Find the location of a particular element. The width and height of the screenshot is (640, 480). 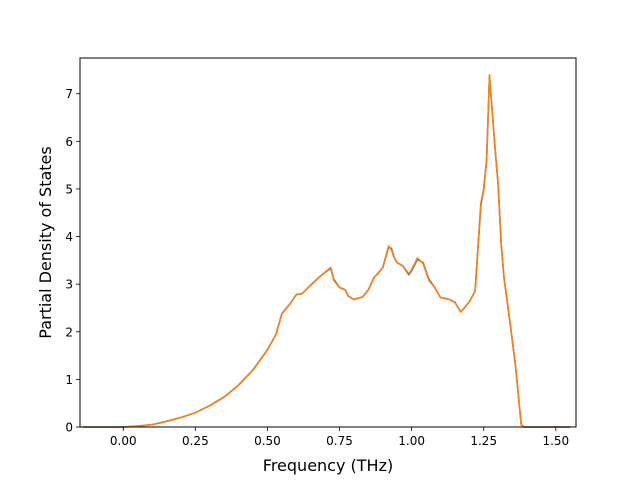

y-axis-label: Partial Density of States is located at coordinates (45, 242).